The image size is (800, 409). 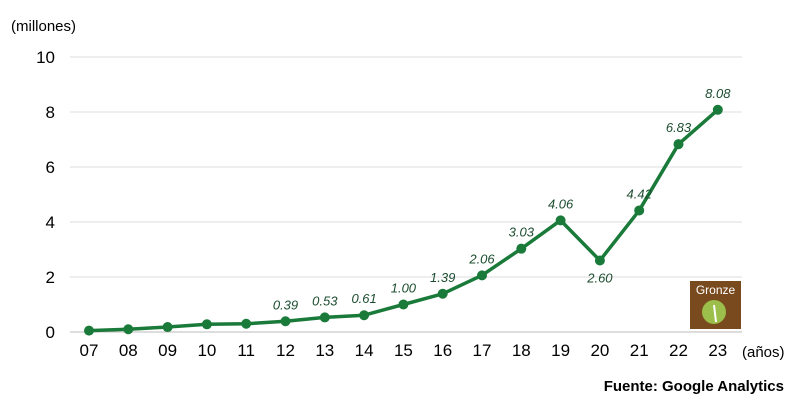 What do you see at coordinates (50, 222) in the screenshot?
I see `y-tick-label: 4` at bounding box center [50, 222].